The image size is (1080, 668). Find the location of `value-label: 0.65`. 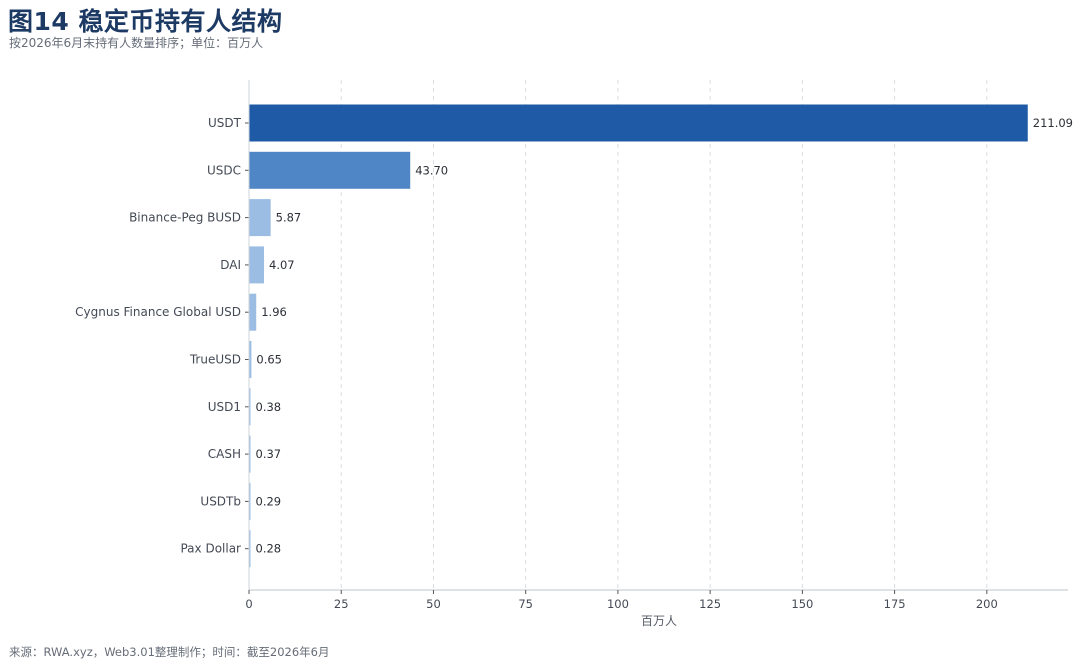

value-label: 0.65 is located at coordinates (269, 360).